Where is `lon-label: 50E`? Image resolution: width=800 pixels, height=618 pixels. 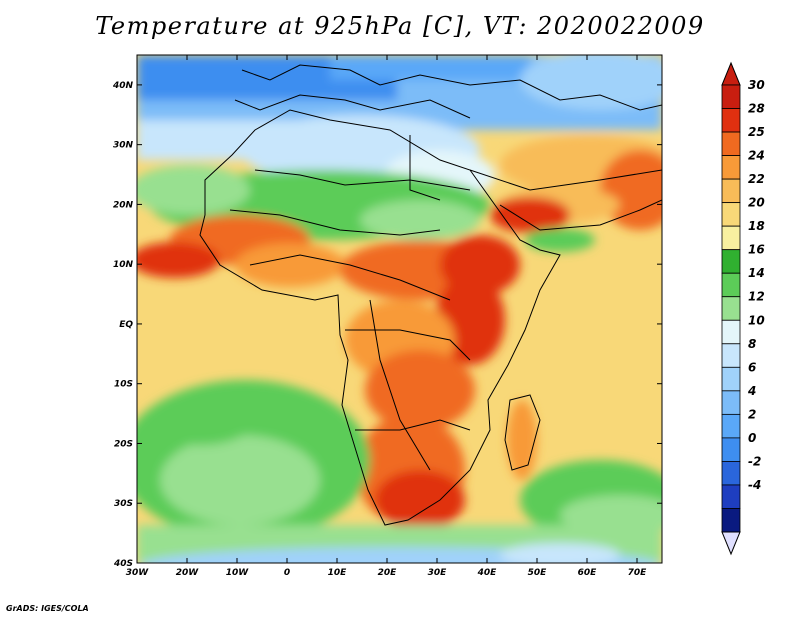
lon-label: 50E is located at coordinates (538, 573).